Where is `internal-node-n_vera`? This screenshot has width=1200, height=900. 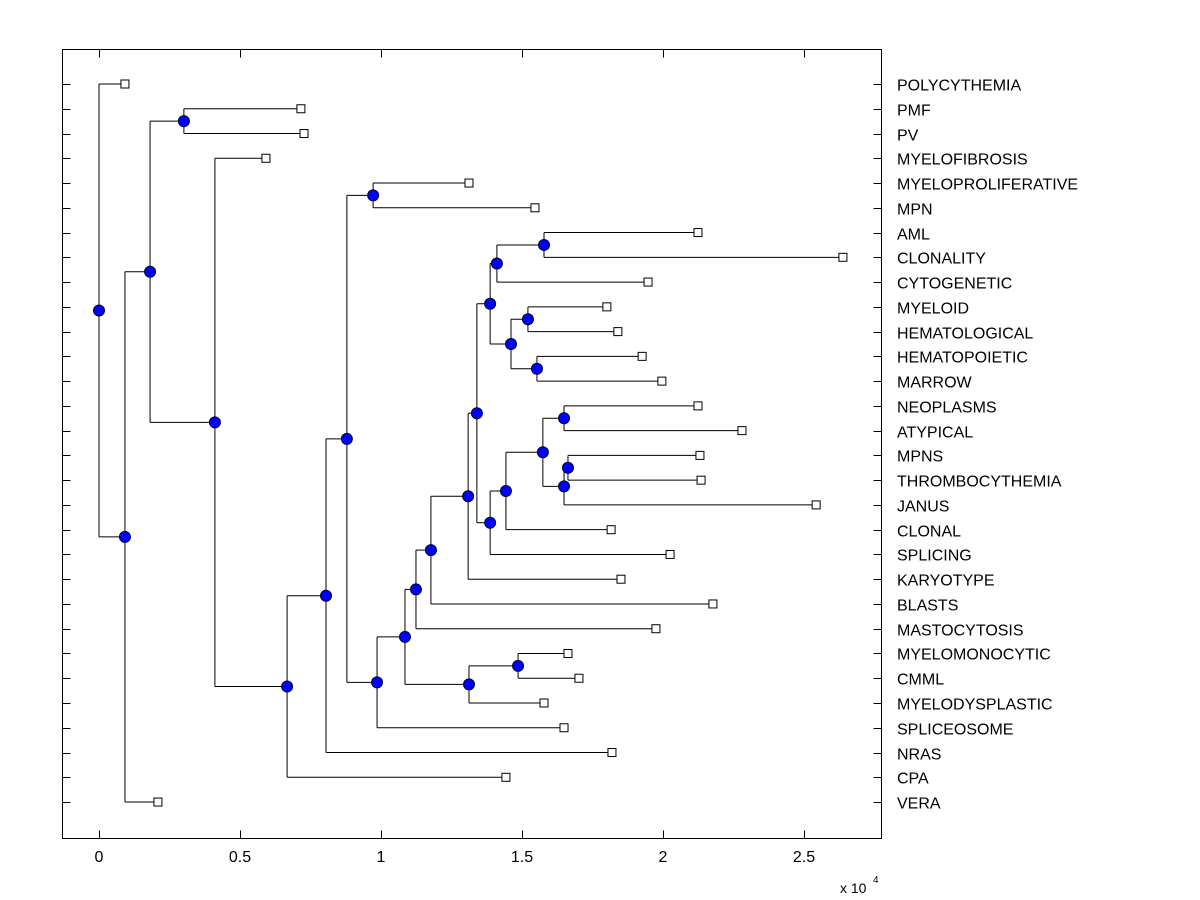
internal-node-n_vera is located at coordinates (124, 536).